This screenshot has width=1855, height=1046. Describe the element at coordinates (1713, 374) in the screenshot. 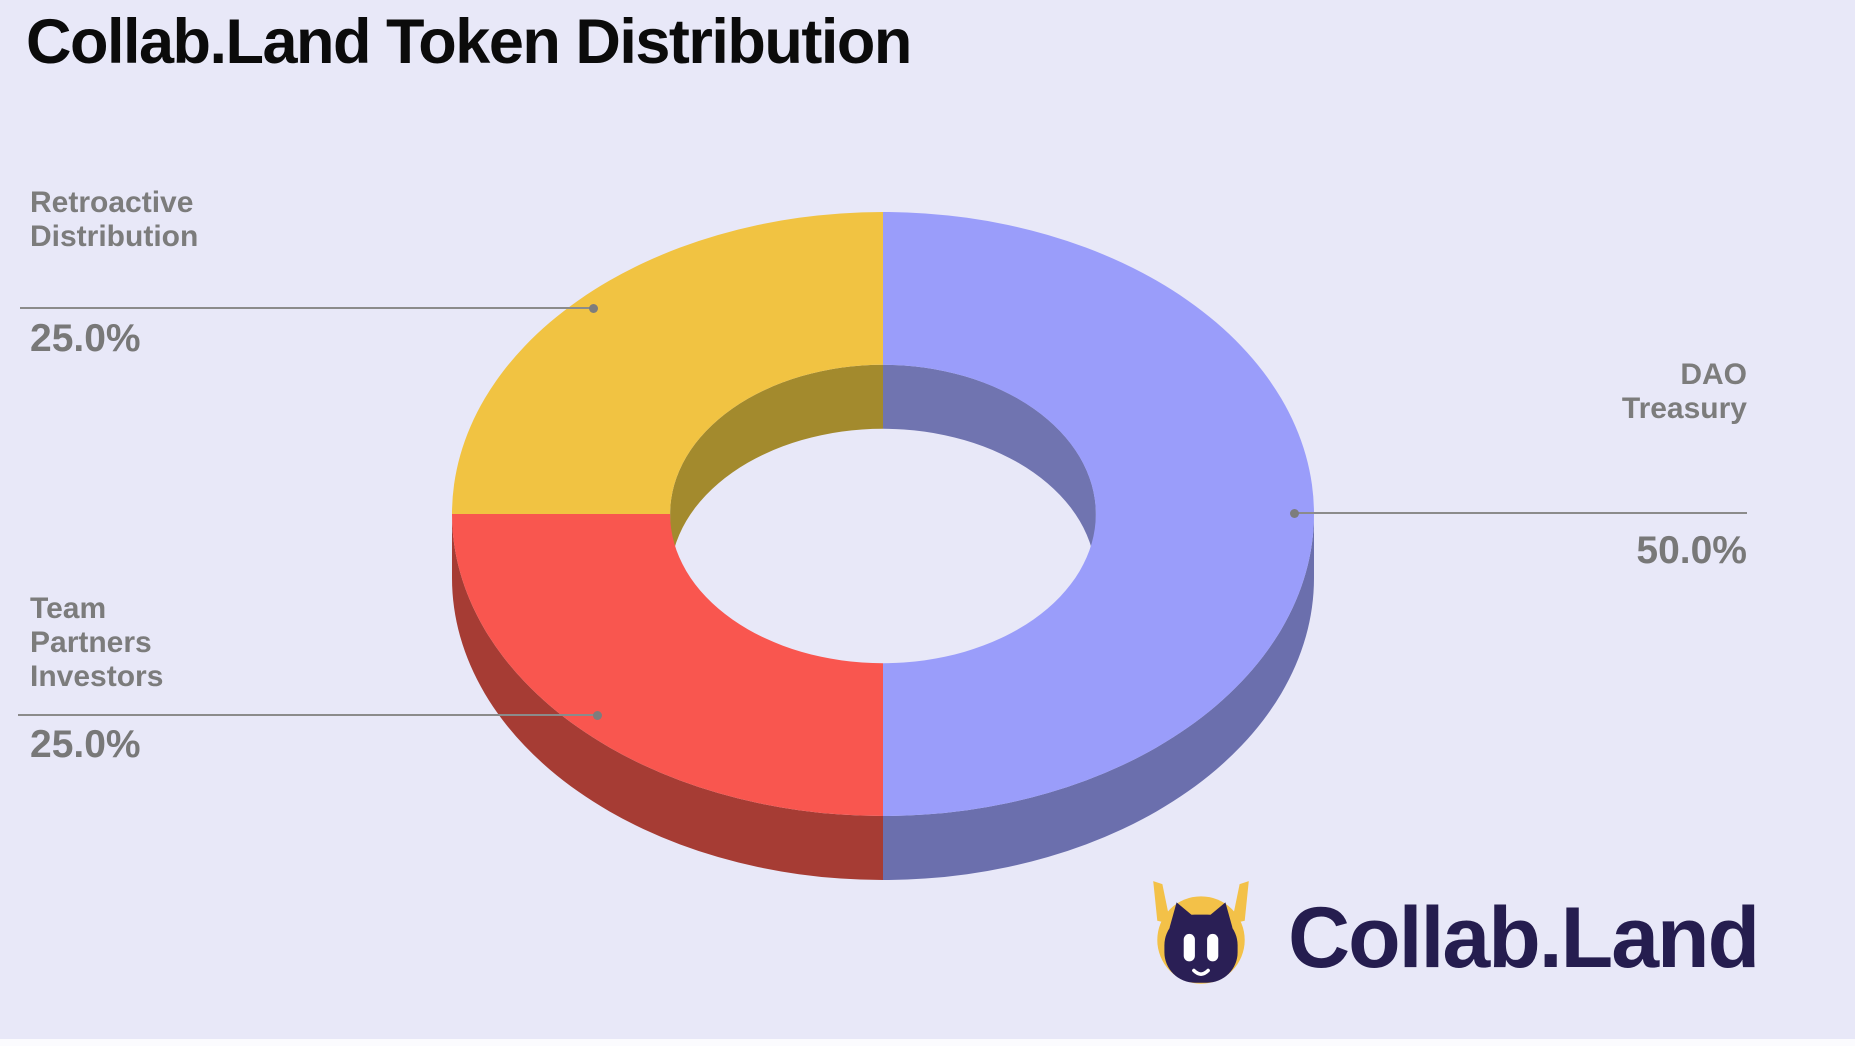

I see `callout-label-line: DAO` at that location.